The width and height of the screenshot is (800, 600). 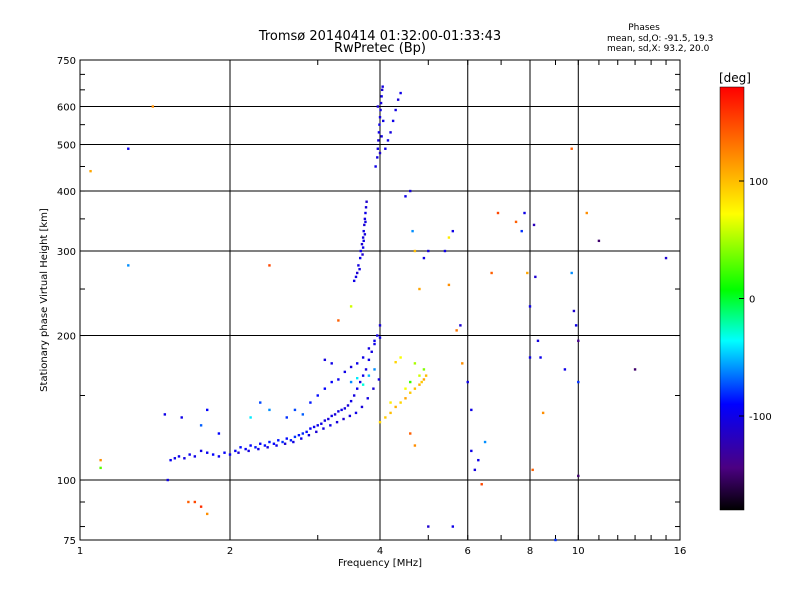 I want to click on x-tick-label: 8, so click(x=530, y=551).